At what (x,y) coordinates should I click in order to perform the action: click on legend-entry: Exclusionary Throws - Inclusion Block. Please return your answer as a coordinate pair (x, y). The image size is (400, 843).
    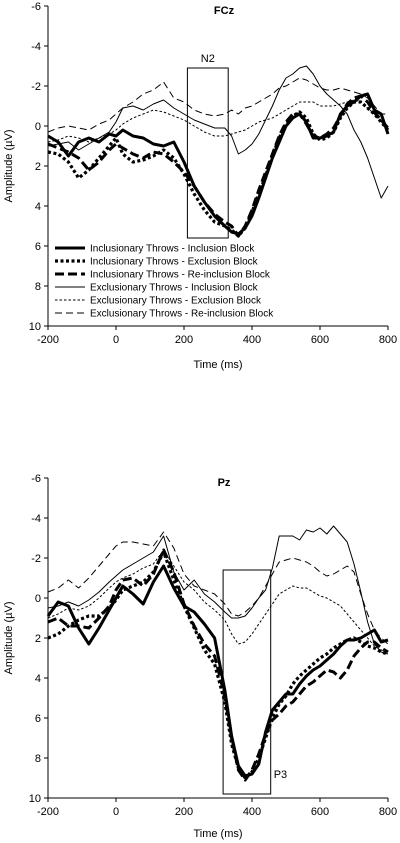
    Looking at the image, I should click on (174, 288).